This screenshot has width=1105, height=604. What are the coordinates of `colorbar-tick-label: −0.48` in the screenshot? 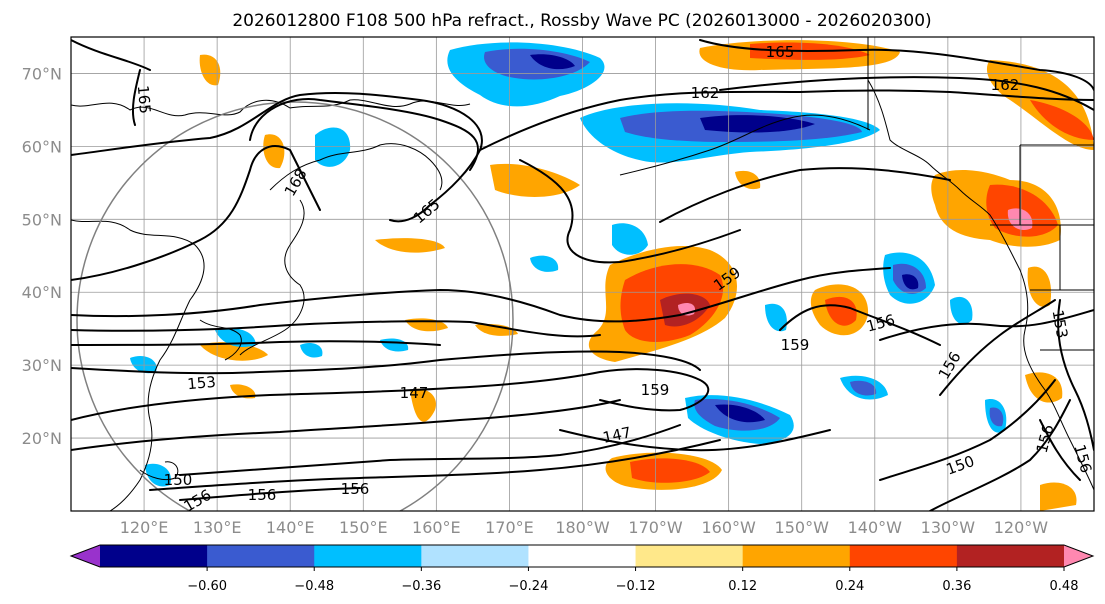 It's located at (314, 586).